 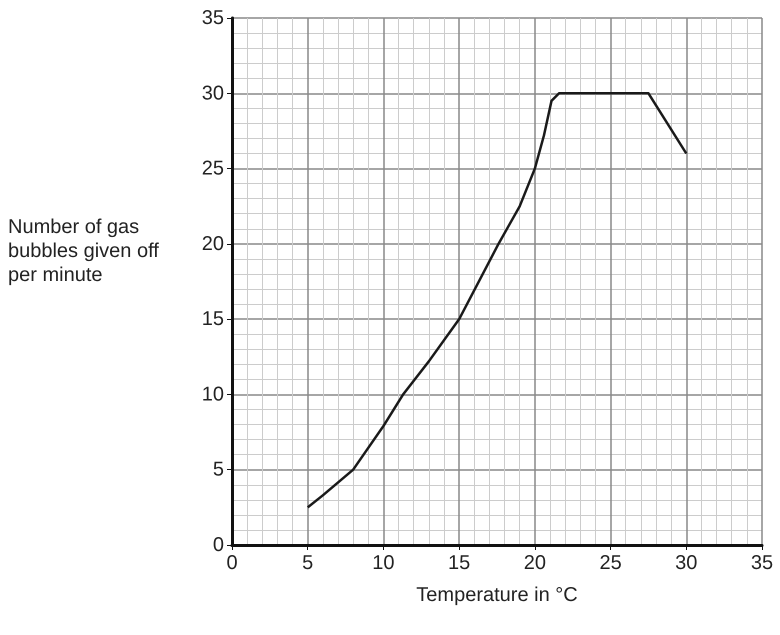 I want to click on y-tick-label: 15, so click(x=213, y=319).